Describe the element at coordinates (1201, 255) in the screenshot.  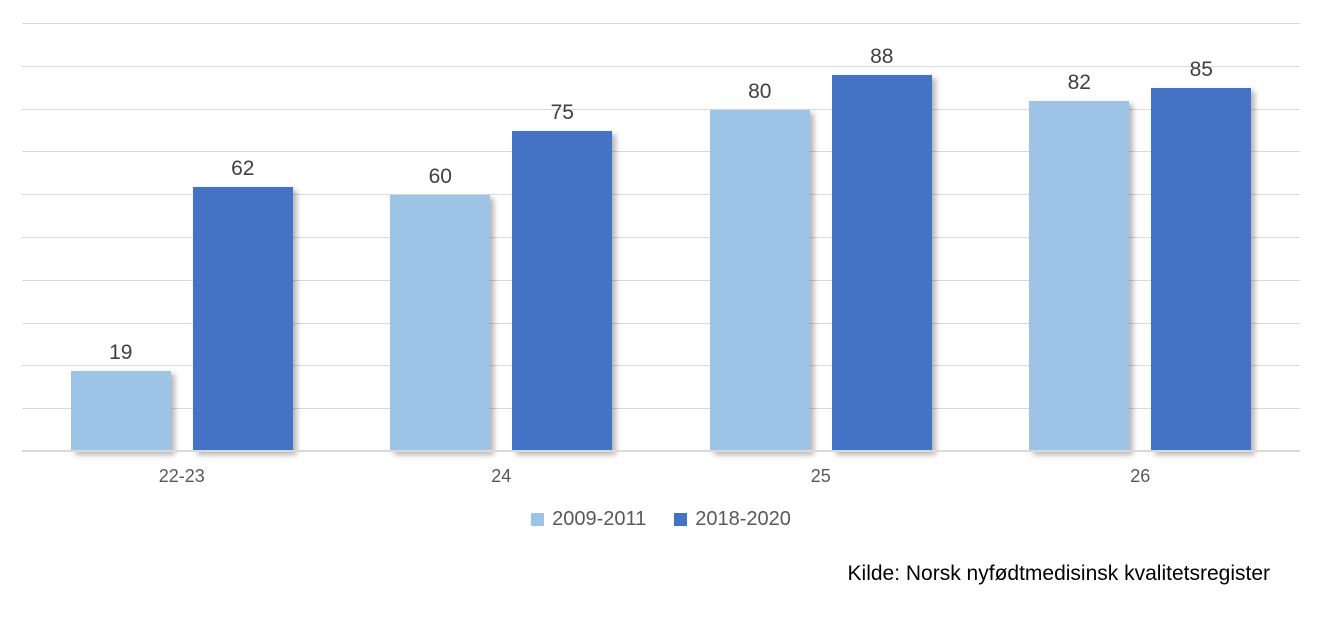
I see `bar-2018-2020-26: 85` at that location.